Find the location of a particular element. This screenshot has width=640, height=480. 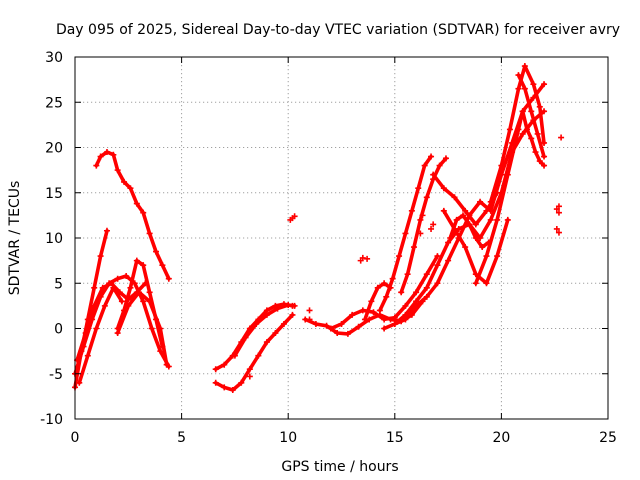

y-tick-label: 25 is located at coordinates (54, 103).